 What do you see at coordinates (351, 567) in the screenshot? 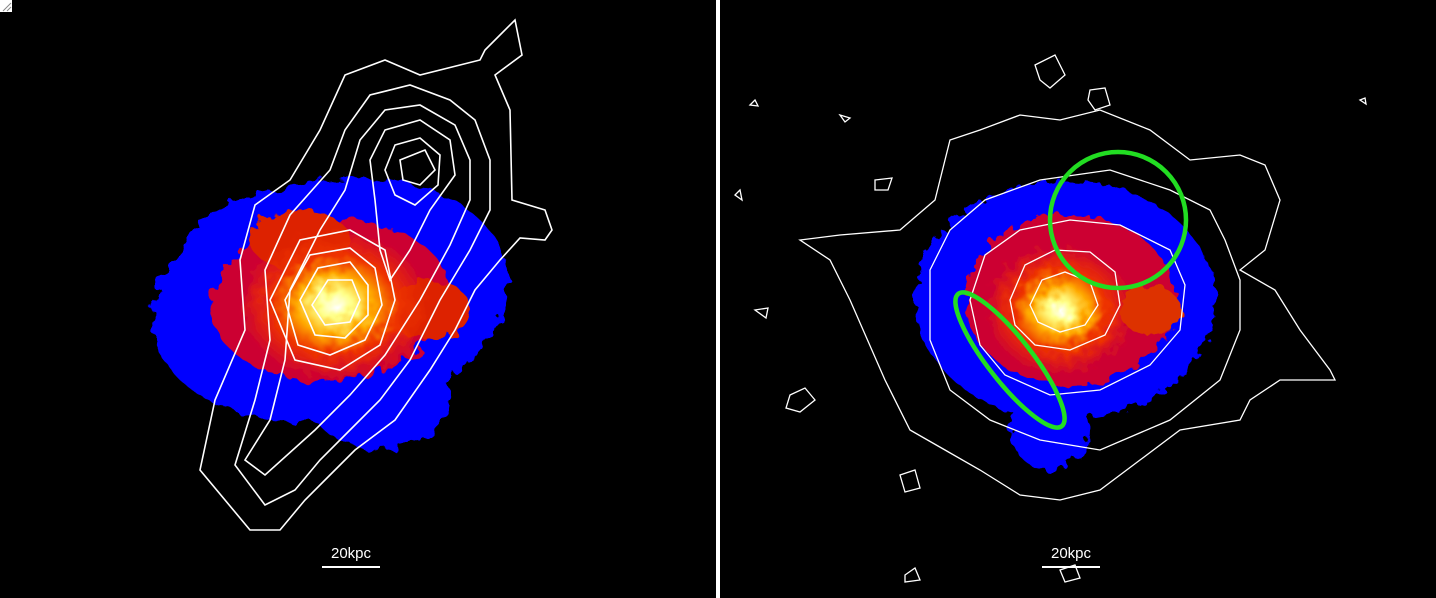
I see `left-scale-line` at bounding box center [351, 567].